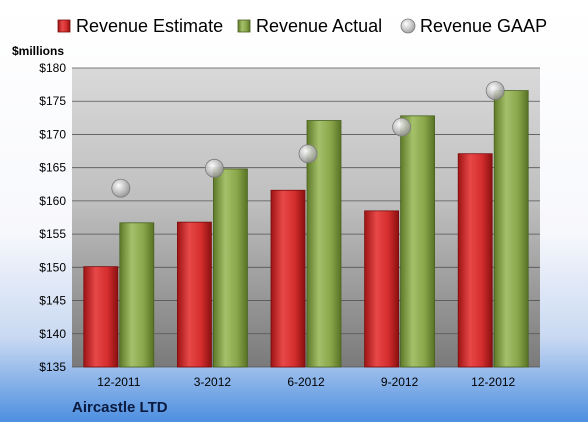 This screenshot has height=427, width=588. Describe the element at coordinates (52, 267) in the screenshot. I see `y-tick-label: $150` at that location.